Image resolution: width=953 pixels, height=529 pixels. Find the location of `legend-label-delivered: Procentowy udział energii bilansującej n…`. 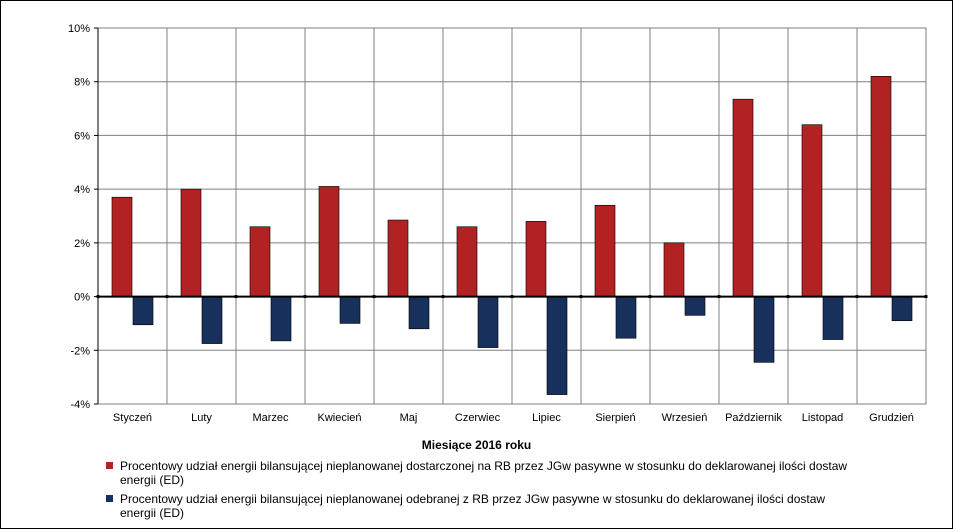

legend-label-delivered: Procentowy udział energii bilansującej n… is located at coordinates (484, 473).